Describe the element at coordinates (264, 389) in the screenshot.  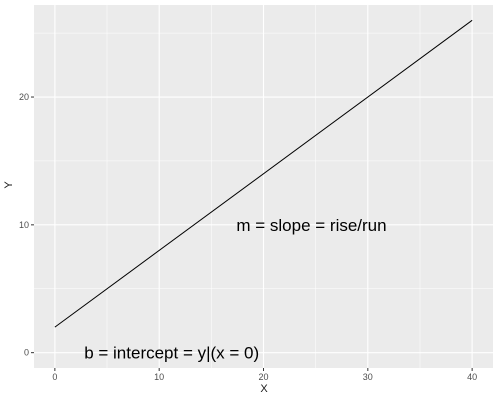
I see `x-axis-title: X` at that location.